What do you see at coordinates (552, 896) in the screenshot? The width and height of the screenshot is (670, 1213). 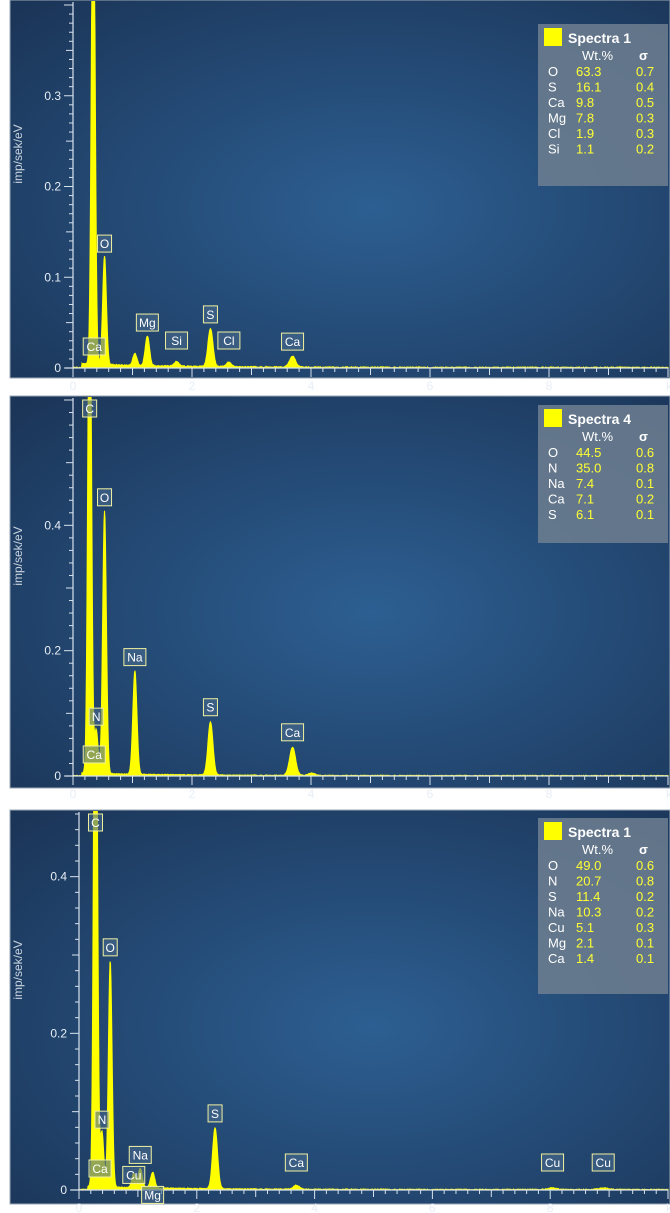 I see `legend-element: S` at bounding box center [552, 896].